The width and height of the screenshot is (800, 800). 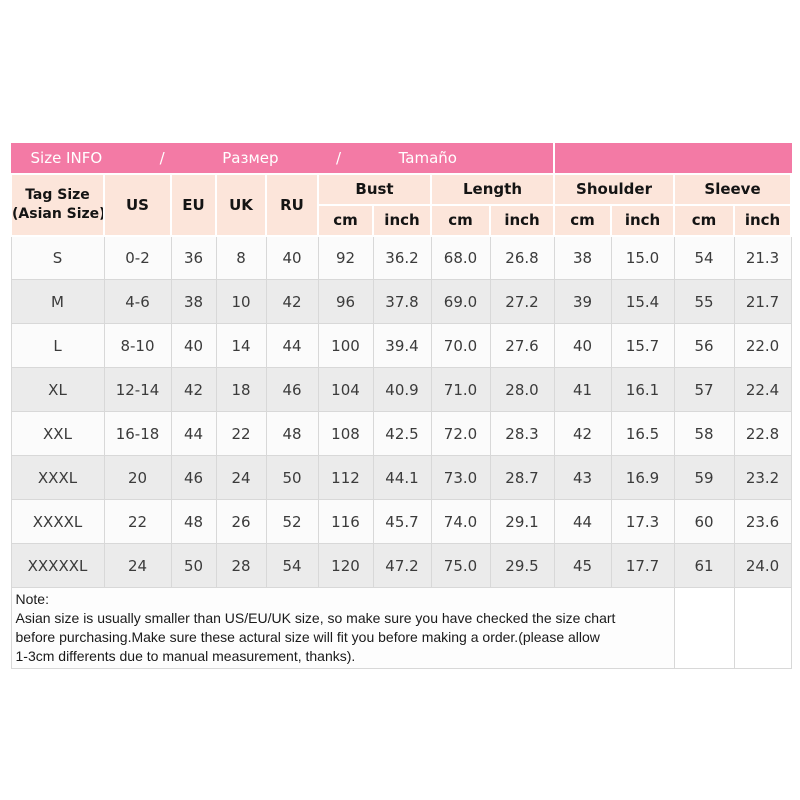 What do you see at coordinates (137, 257) in the screenshot?
I see `cell-us: 0-2` at bounding box center [137, 257].